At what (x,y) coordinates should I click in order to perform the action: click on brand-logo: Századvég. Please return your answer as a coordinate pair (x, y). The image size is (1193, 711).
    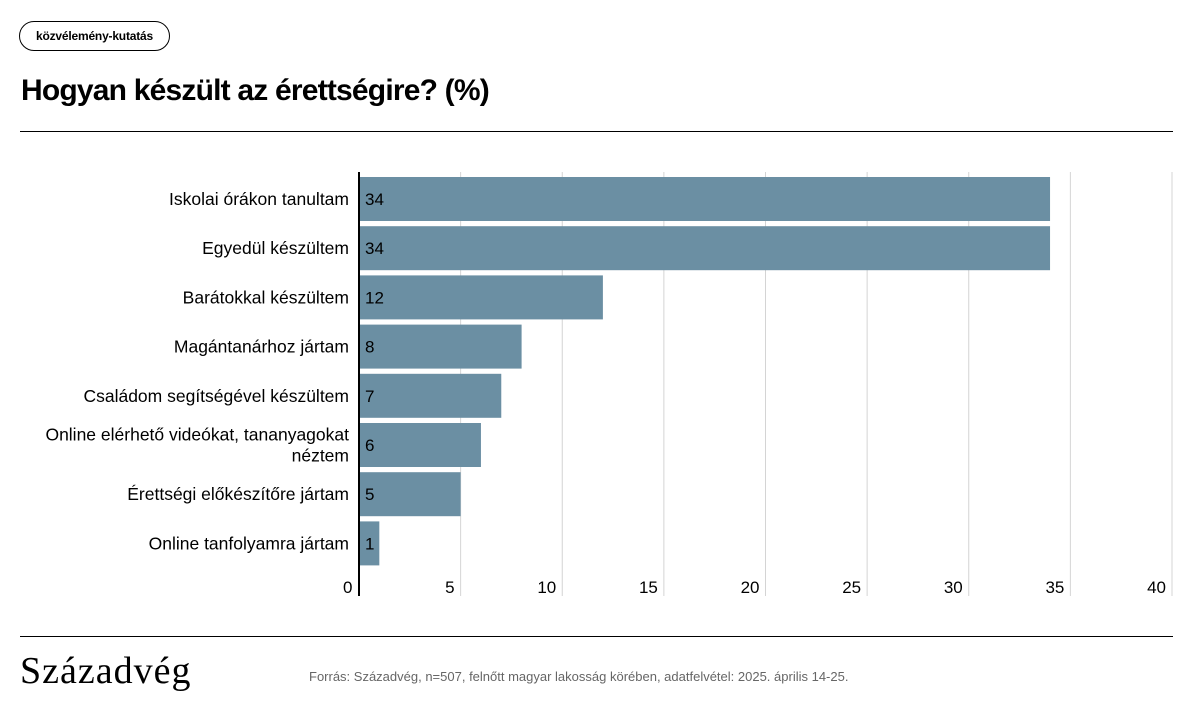
    Looking at the image, I should click on (106, 671).